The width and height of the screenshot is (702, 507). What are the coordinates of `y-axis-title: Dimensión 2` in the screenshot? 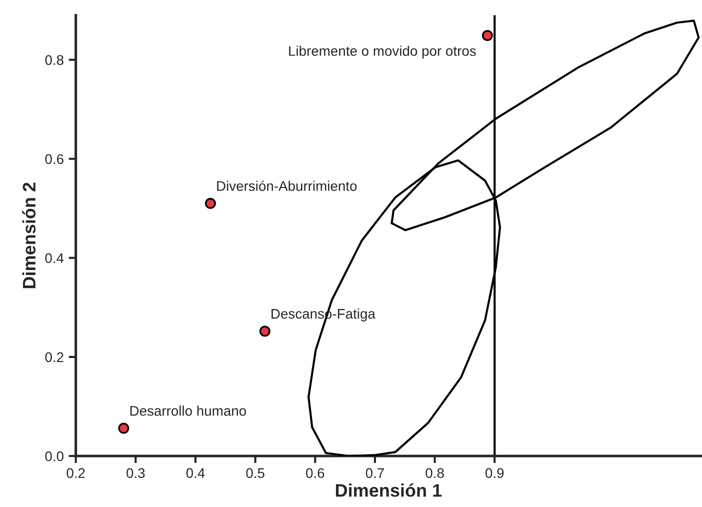 It's located at (29, 235).